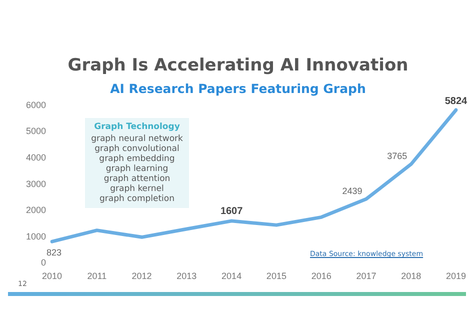 The height and width of the screenshot is (335, 474). Describe the element at coordinates (352, 191) in the screenshot. I see `data-label: 2439` at that location.